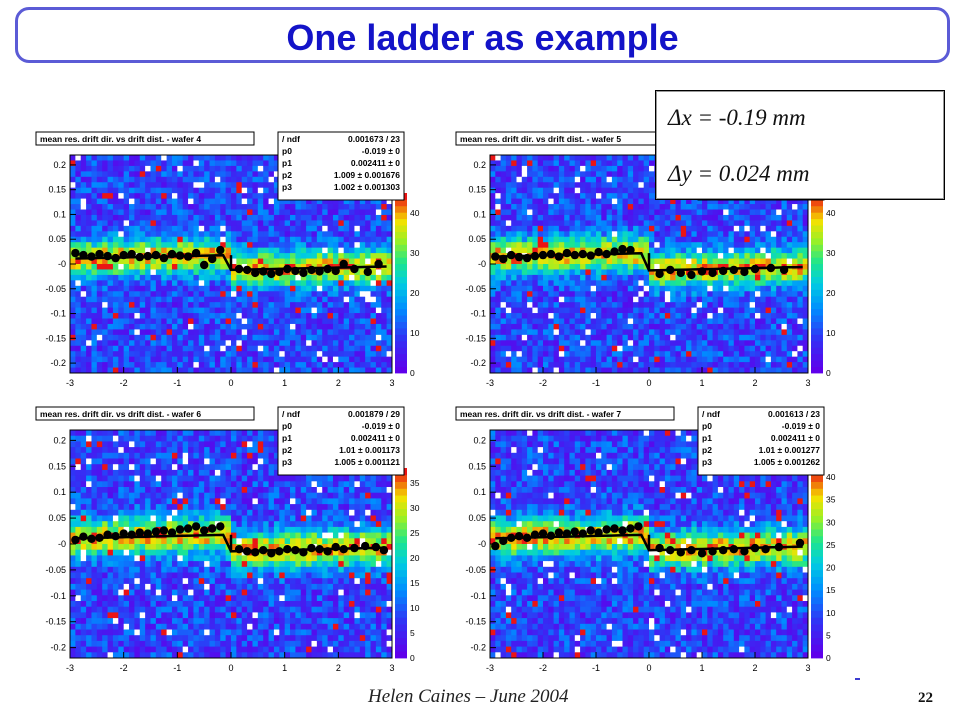 Image resolution: width=960 pixels, height=720 pixels. Describe the element at coordinates (482, 35) in the screenshot. I see `title-box: One ladder as example` at that location.